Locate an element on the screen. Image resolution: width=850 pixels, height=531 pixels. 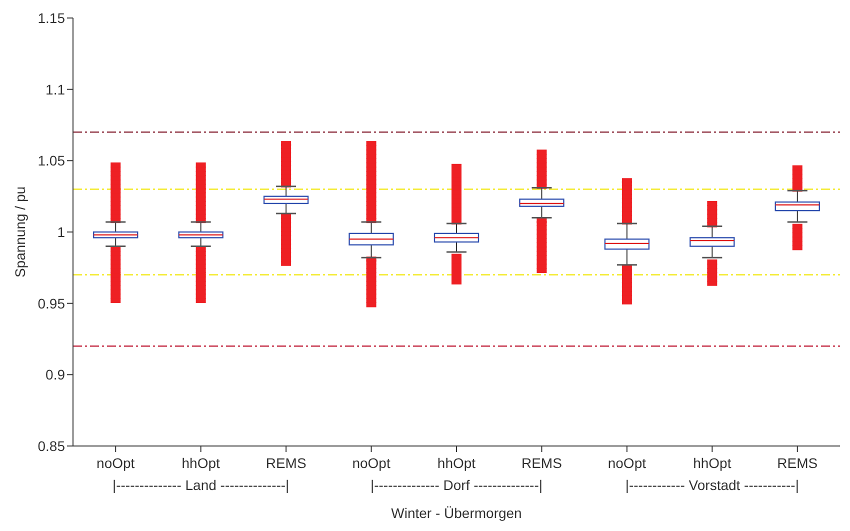
text: |-------------- Land --------------| is located at coordinates (201, 485).